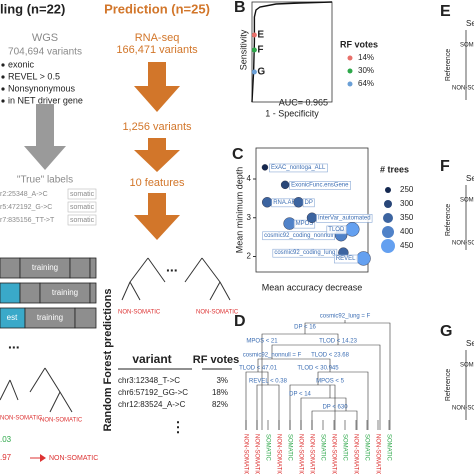 This screenshot has height=474, width=474. What do you see at coordinates (34, 76) in the screenshot?
I see `filter: REVEL > 0.5` at bounding box center [34, 76].